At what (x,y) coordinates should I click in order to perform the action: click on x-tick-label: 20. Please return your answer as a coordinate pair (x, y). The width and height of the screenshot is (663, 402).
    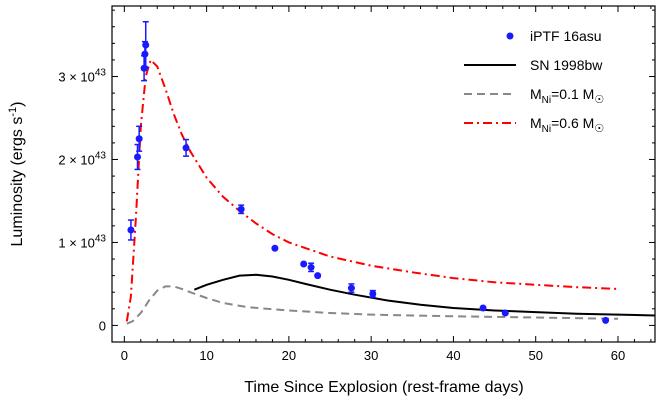
    Looking at the image, I should click on (289, 355).